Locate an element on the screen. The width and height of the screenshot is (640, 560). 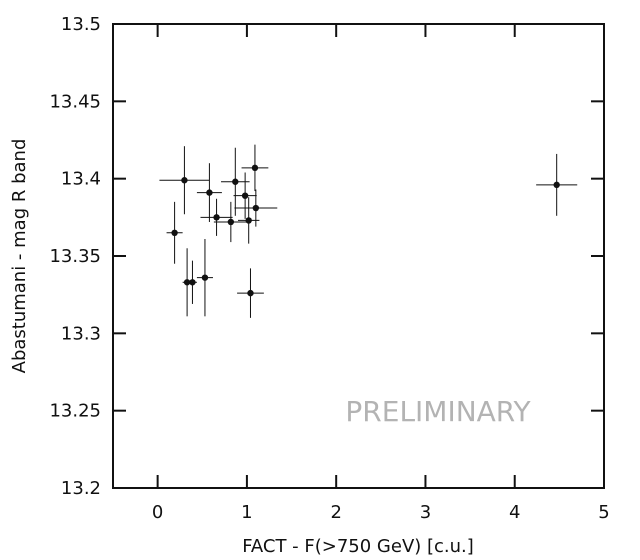
x-tick-label: 4 is located at coordinates (514, 512).